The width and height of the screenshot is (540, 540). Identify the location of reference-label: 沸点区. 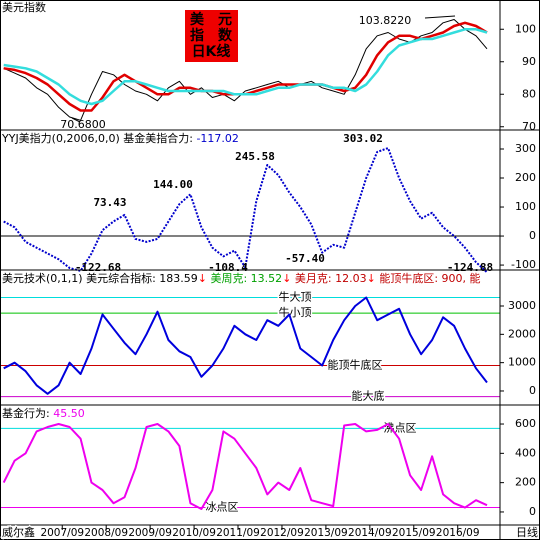
(400, 427).